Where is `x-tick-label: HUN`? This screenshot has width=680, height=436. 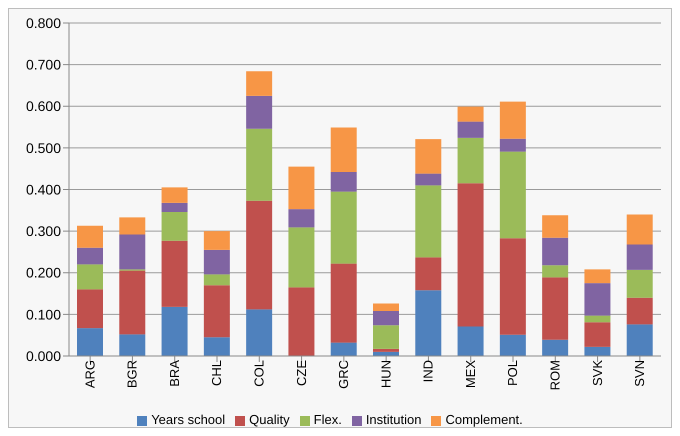 x-tick-label: HUN is located at coordinates (386, 374).